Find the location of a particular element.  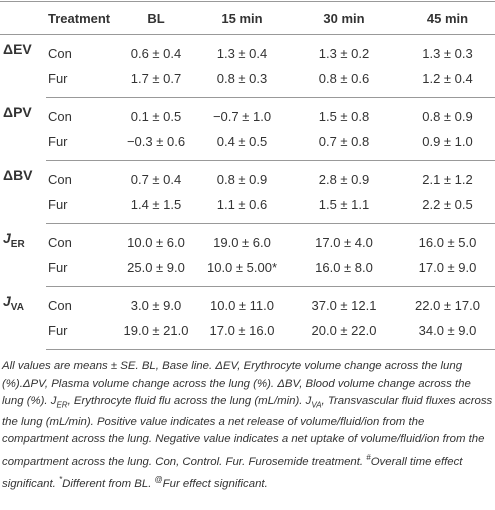

value-cell: 16.0 ± 8.0 is located at coordinates (344, 271).